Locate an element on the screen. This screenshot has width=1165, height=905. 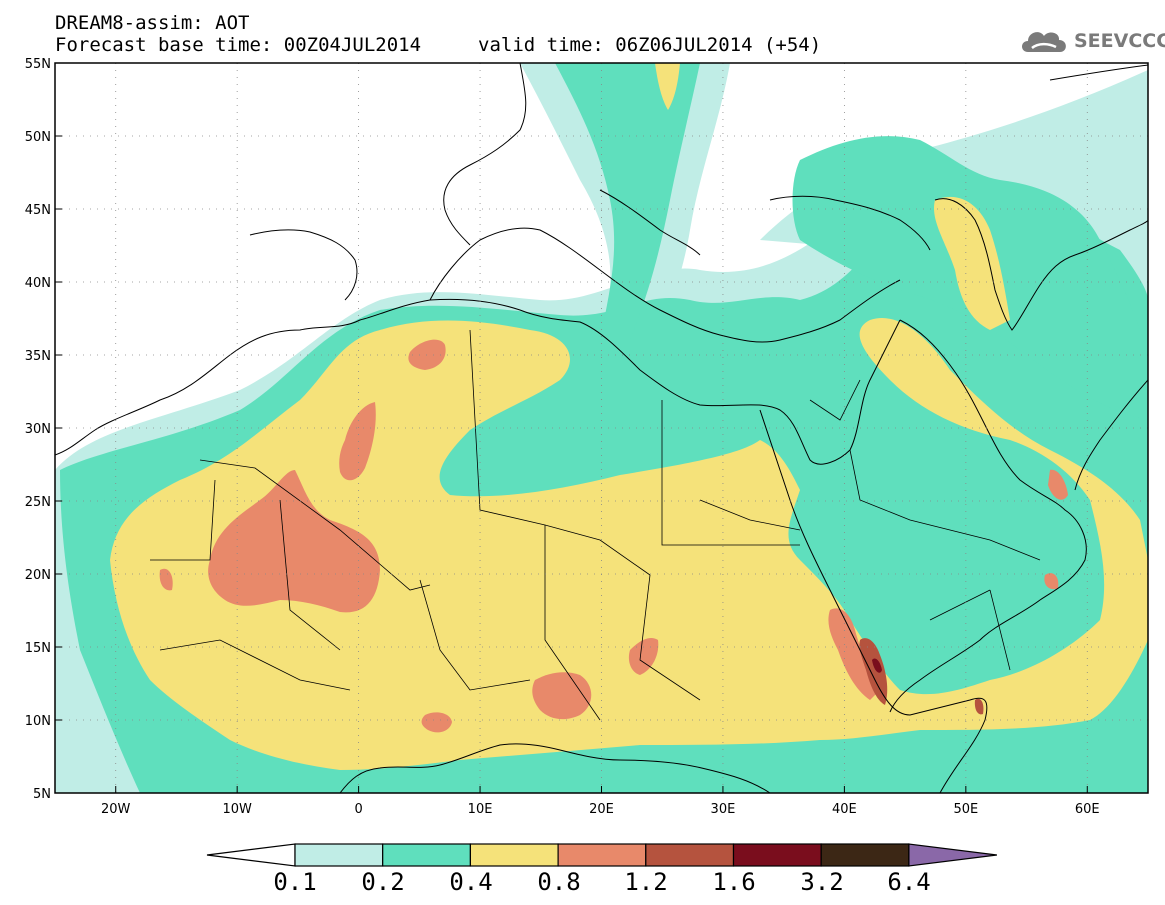
lon-label: 20W is located at coordinates (116, 809).